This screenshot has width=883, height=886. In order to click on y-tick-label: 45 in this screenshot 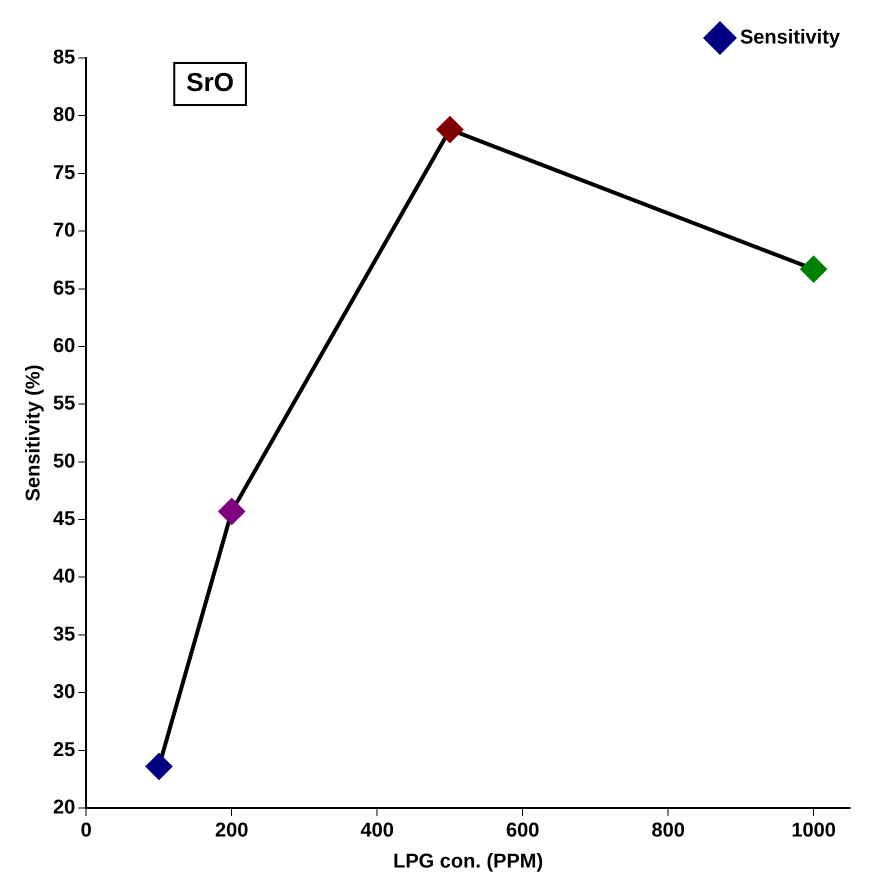, I will do `click(64, 519)`.